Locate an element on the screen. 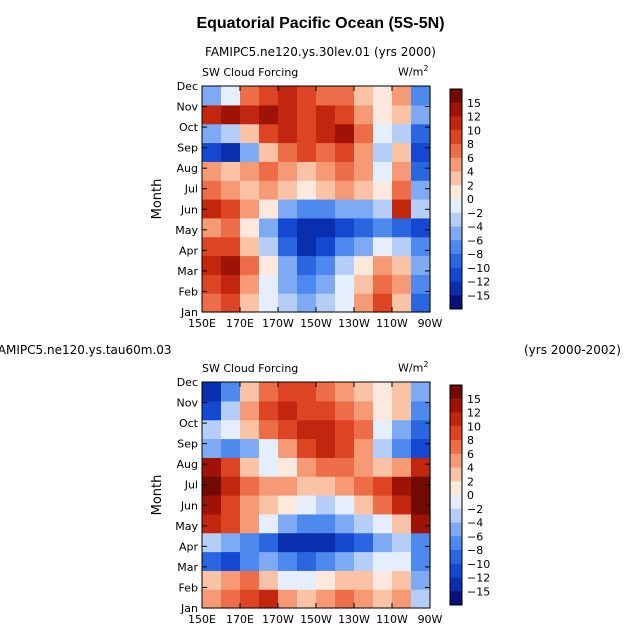 This screenshot has height=640, width=641. y-tick-label: Feb is located at coordinates (188, 291).